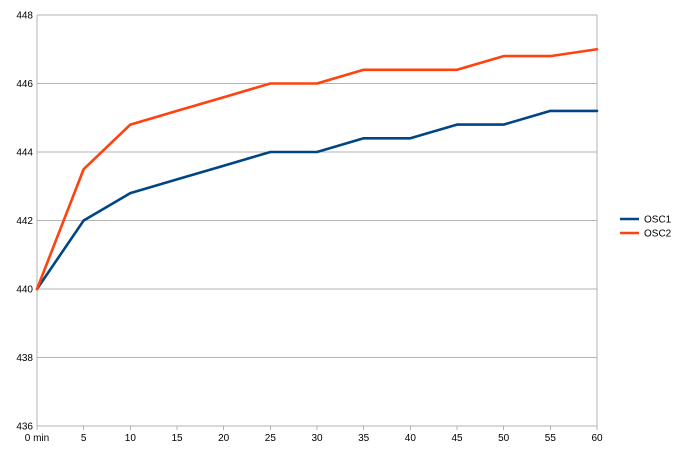 The height and width of the screenshot is (452, 680). What do you see at coordinates (317, 438) in the screenshot?
I see `x-tick-label: 30` at bounding box center [317, 438].